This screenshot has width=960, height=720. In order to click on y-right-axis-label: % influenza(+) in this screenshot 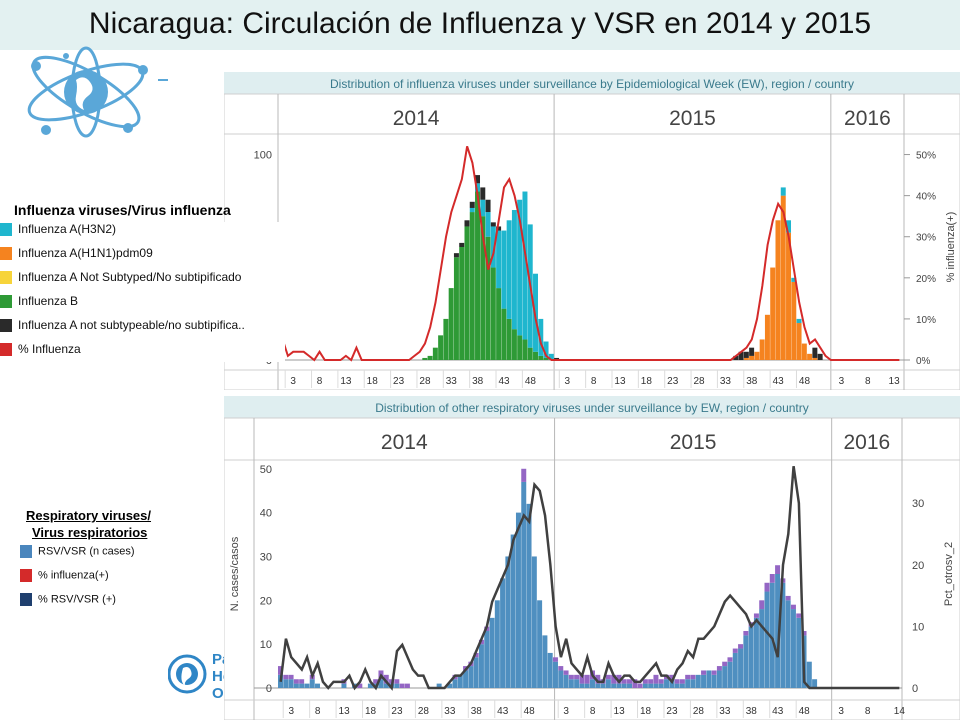, I will do `click(951, 247)`.